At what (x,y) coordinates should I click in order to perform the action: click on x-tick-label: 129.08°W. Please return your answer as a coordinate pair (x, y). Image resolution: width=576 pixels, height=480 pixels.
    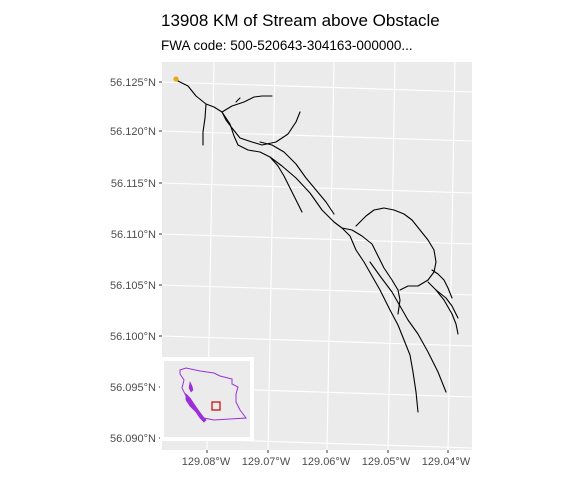
    Looking at the image, I should click on (206, 462).